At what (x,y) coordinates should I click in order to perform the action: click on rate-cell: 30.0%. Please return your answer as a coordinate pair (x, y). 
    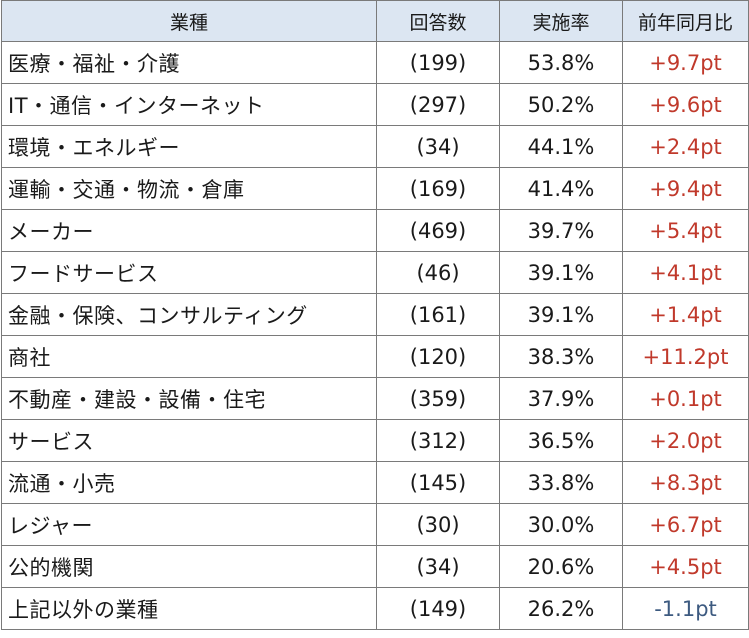
    Looking at the image, I should click on (561, 524).